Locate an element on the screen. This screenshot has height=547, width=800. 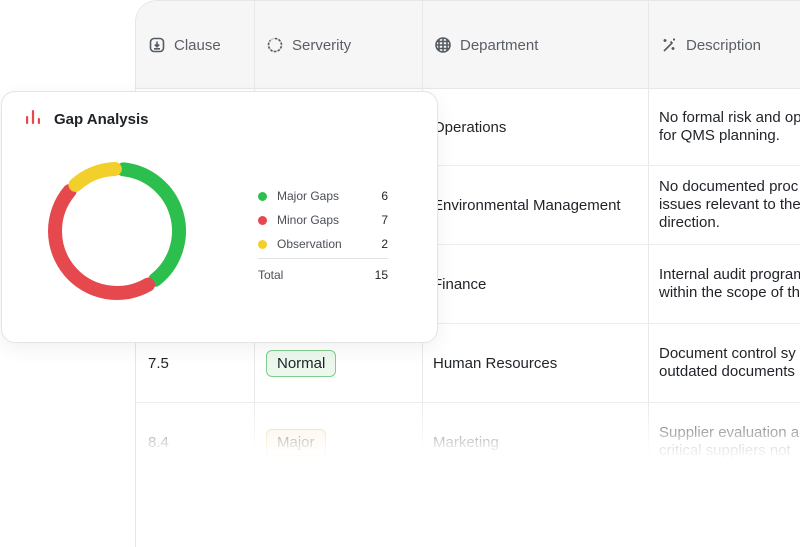
spinner-circle-icon is located at coordinates (275, 45).